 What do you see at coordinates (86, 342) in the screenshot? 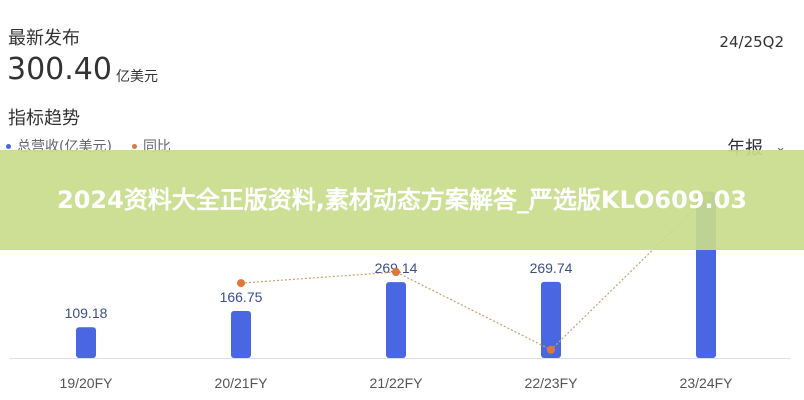
I see `bar-19/20FY` at bounding box center [86, 342].